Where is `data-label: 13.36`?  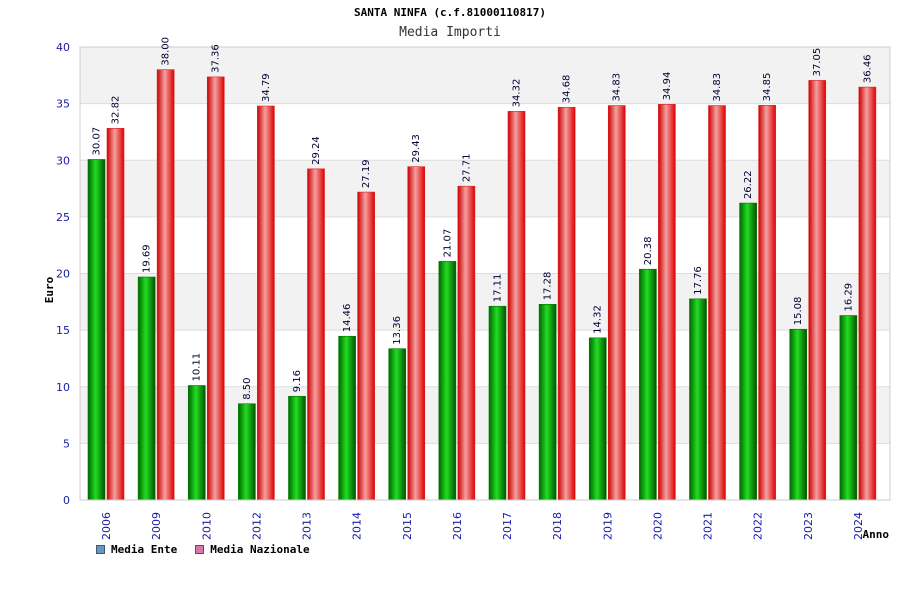 data-label: 13.36 is located at coordinates (397, 330).